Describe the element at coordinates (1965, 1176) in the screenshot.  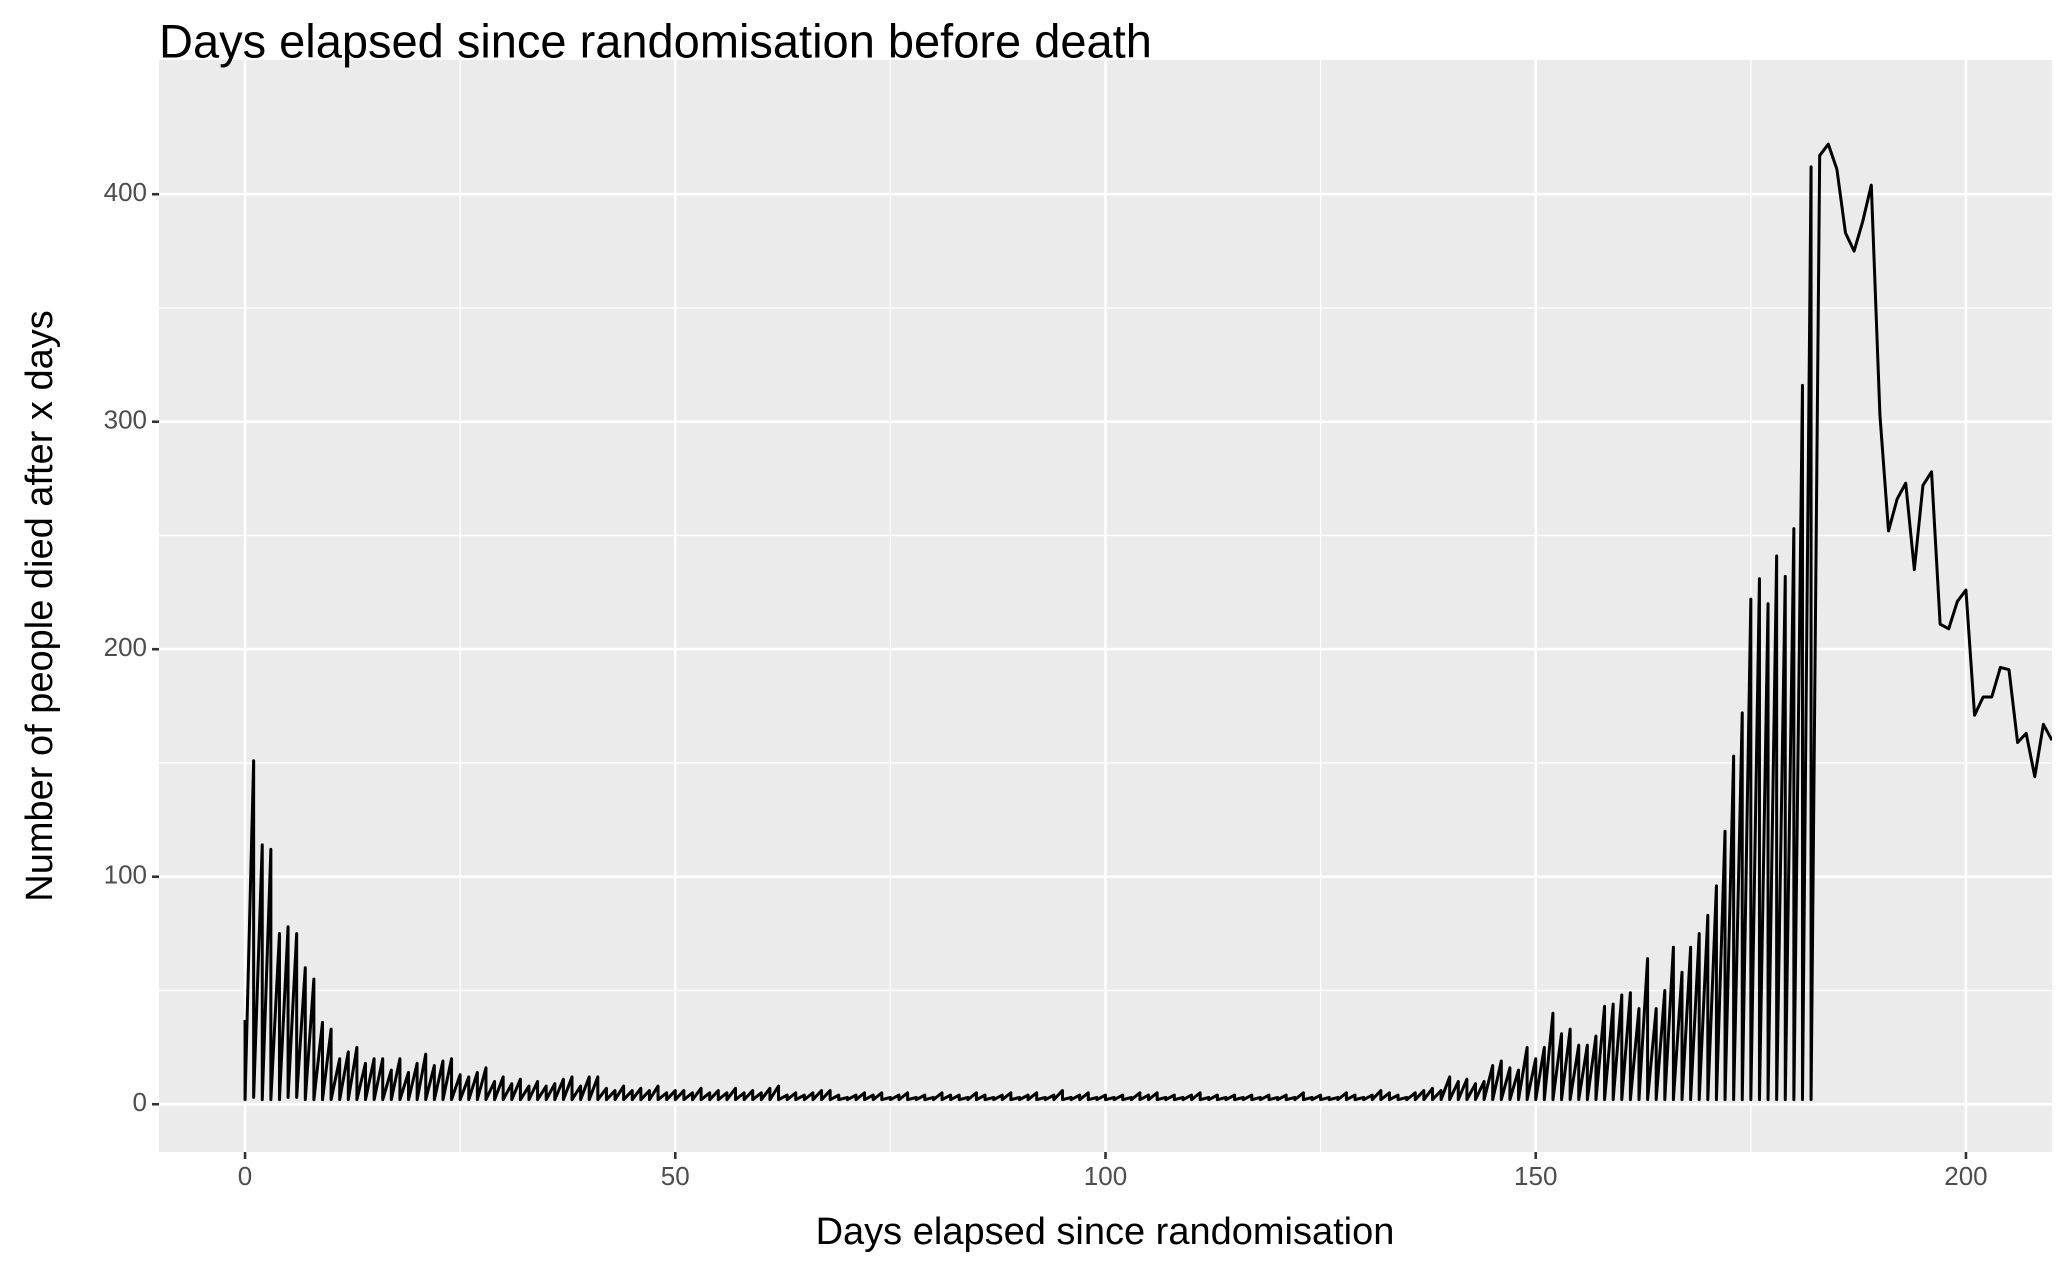
I see `x-tick-label: 200` at that location.